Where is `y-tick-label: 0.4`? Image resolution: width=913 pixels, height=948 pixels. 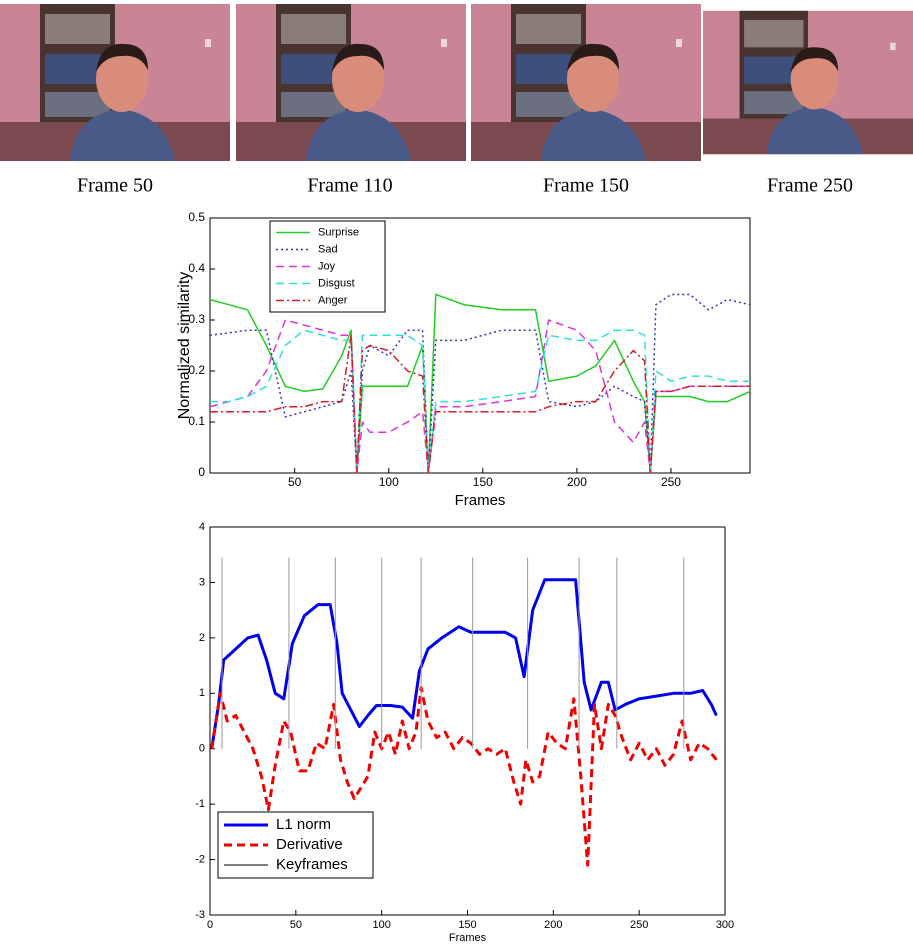
y-tick-label: 0.4 is located at coordinates (196, 268).